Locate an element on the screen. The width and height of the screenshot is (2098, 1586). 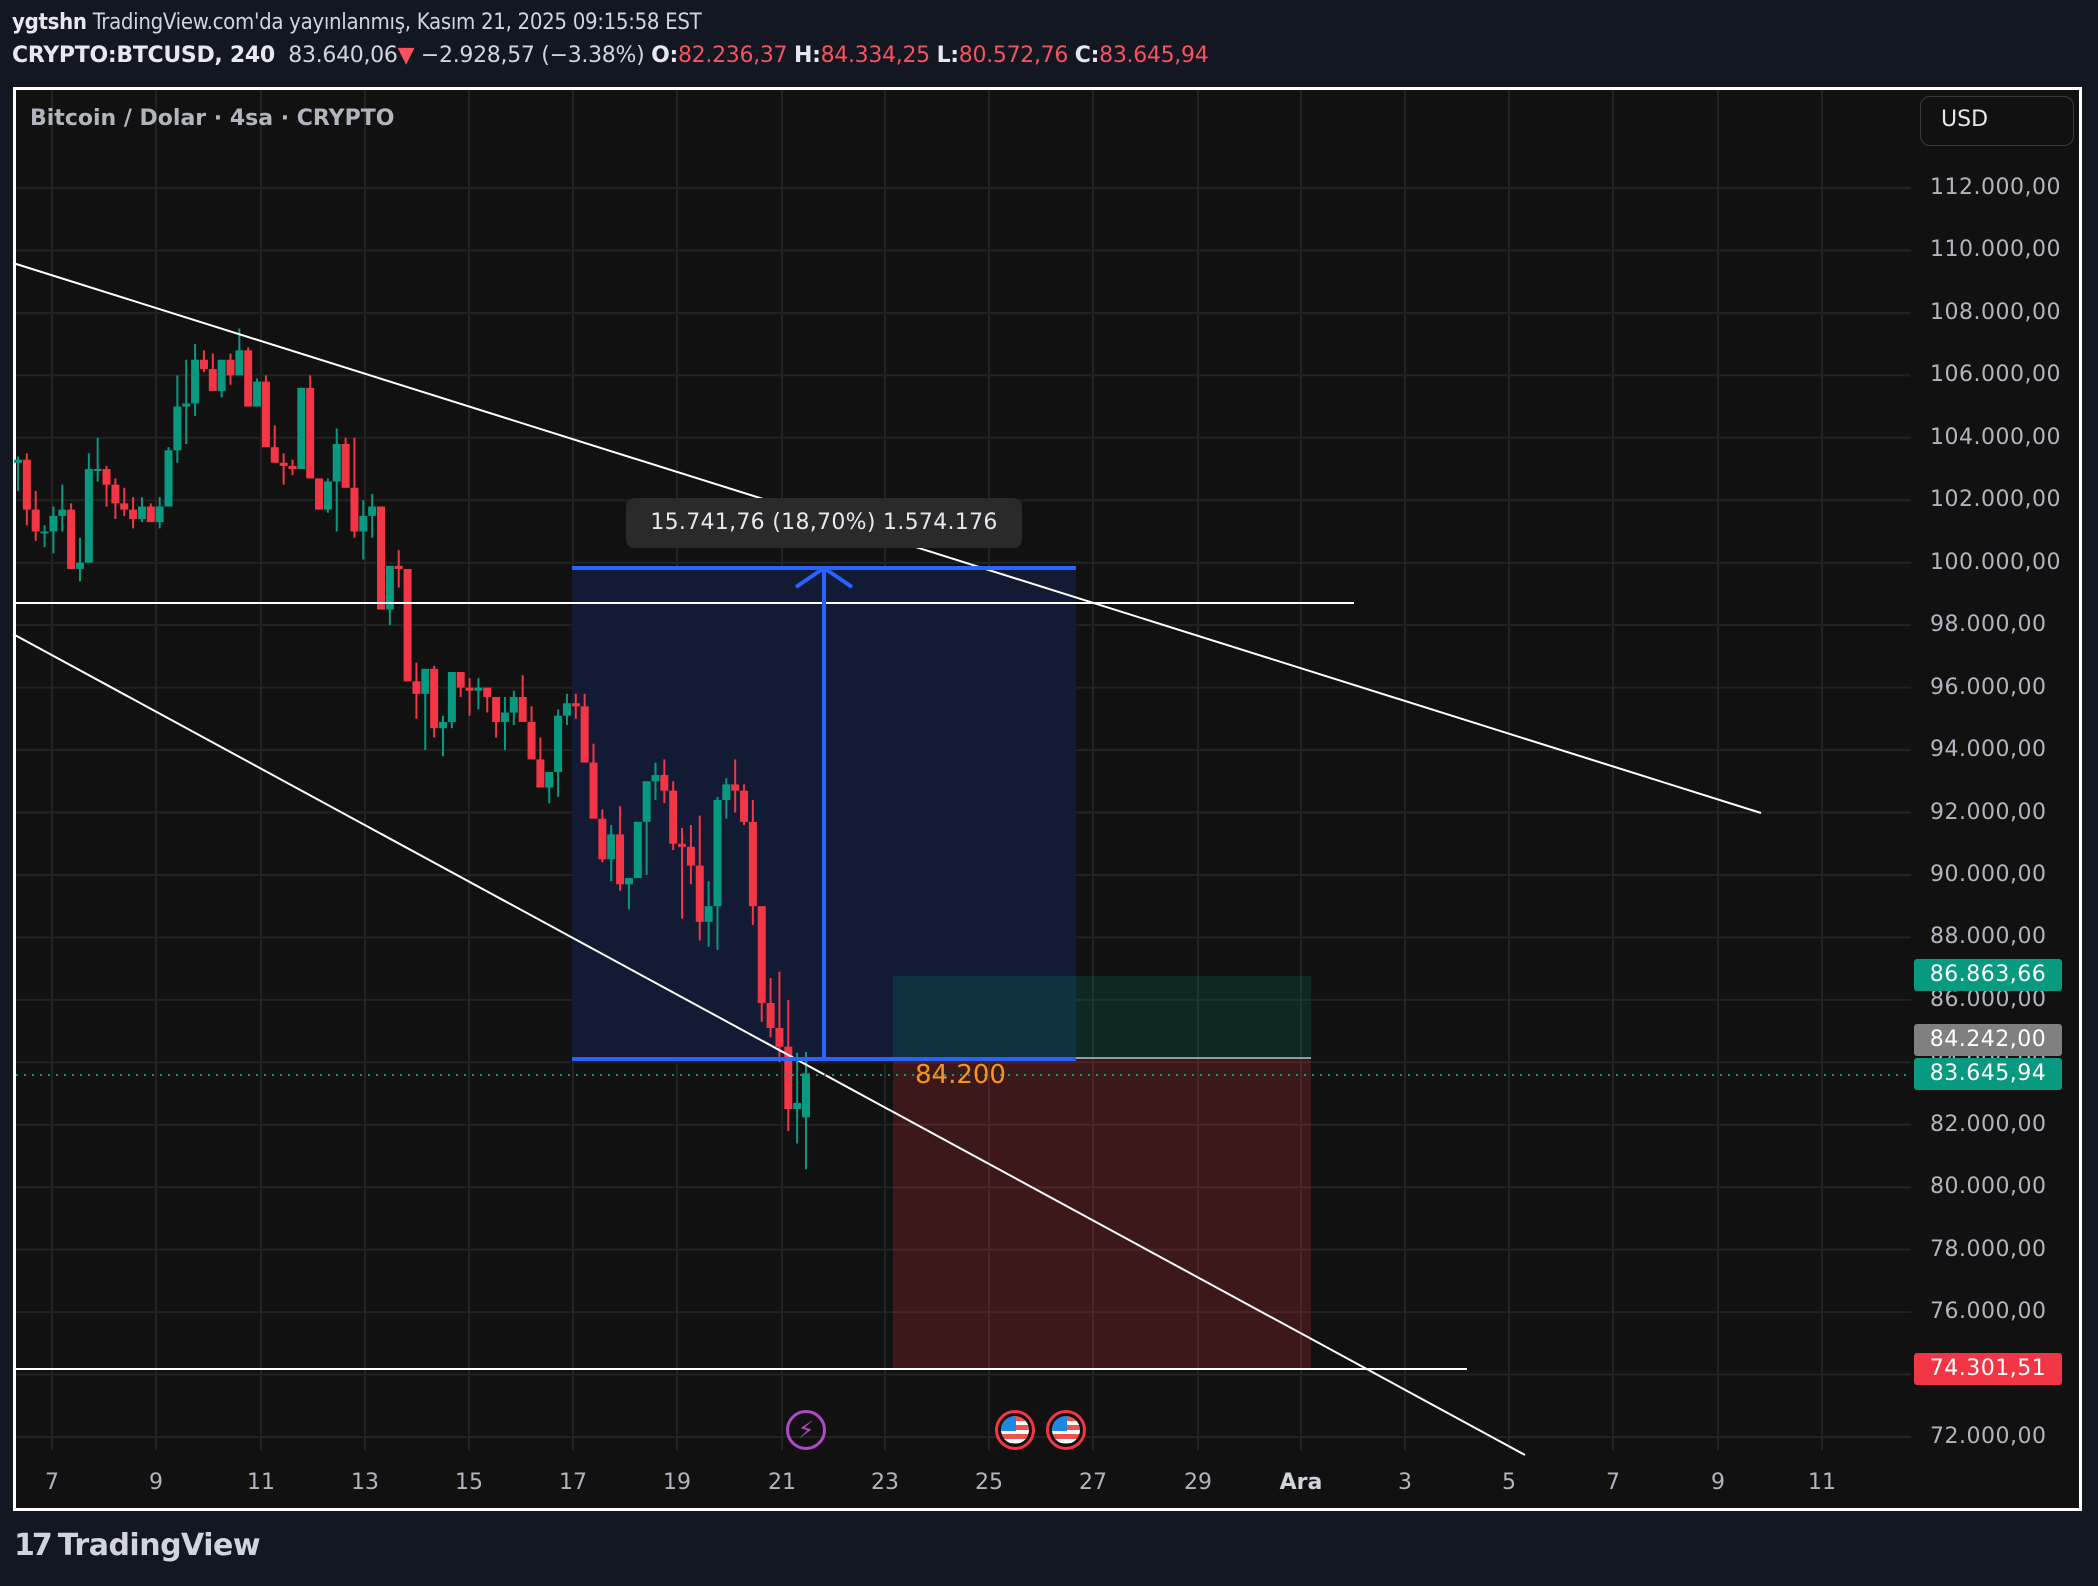
tradingview-logo: 17 TradingView is located at coordinates (137, 1545).